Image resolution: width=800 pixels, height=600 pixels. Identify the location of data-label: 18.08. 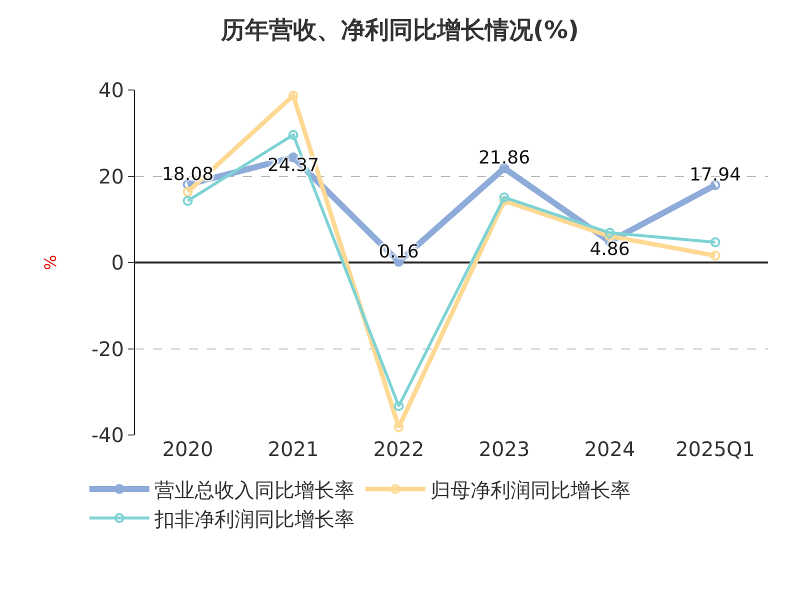
(188, 175).